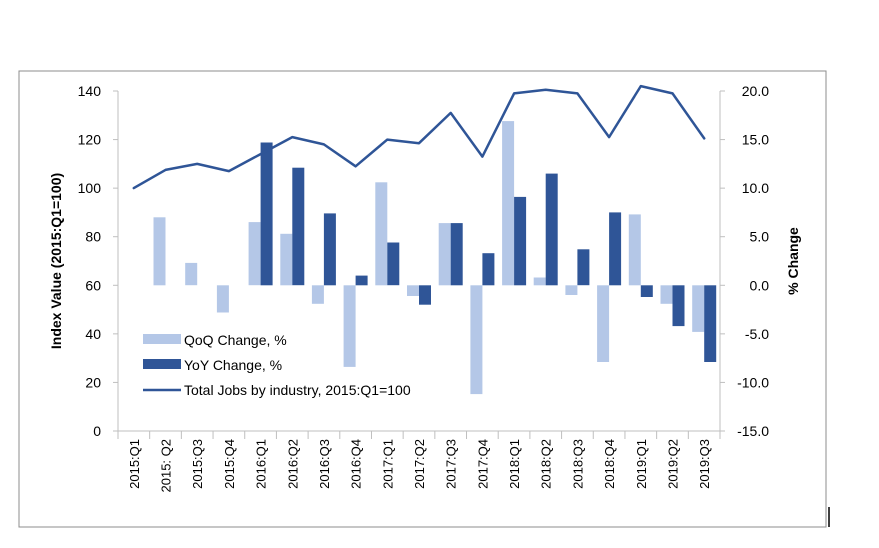  I want to click on category-label-6: 2016:Q3, so click(324, 464).